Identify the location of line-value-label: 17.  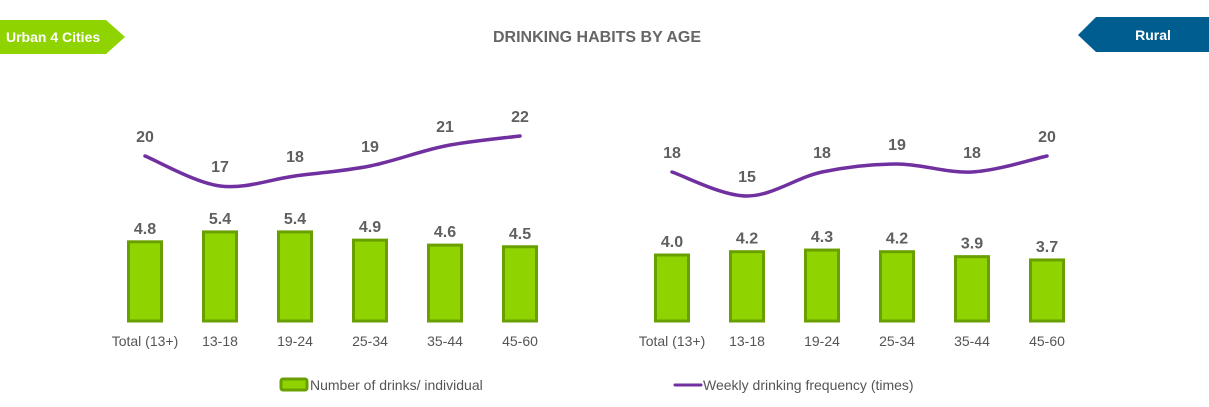
(220, 167).